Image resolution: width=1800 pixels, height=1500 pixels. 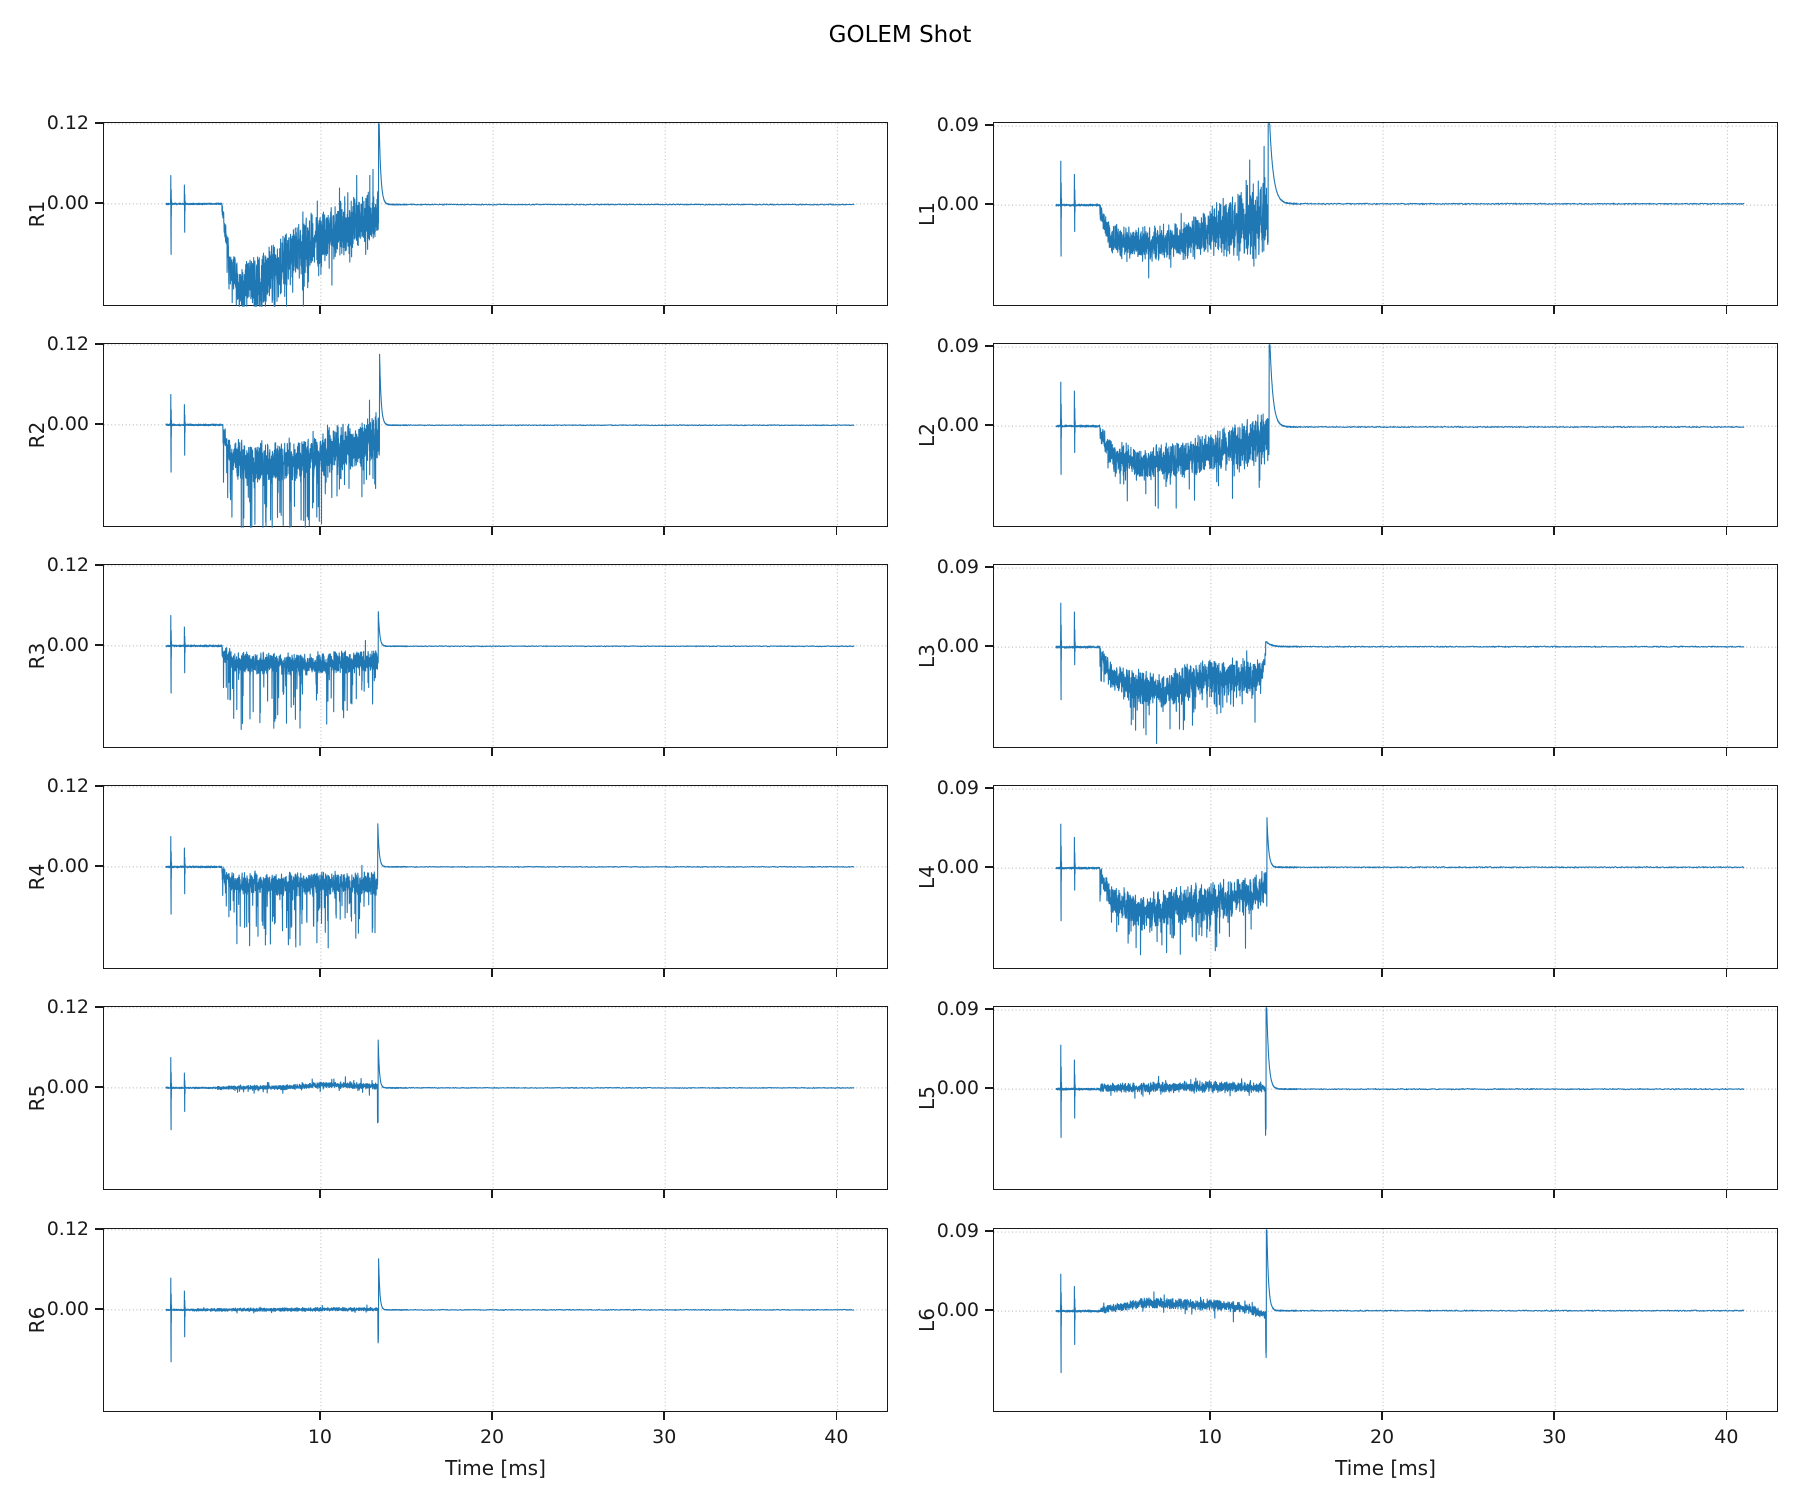 I want to click on figure-title: GOLEM Shot, so click(x=900, y=35).